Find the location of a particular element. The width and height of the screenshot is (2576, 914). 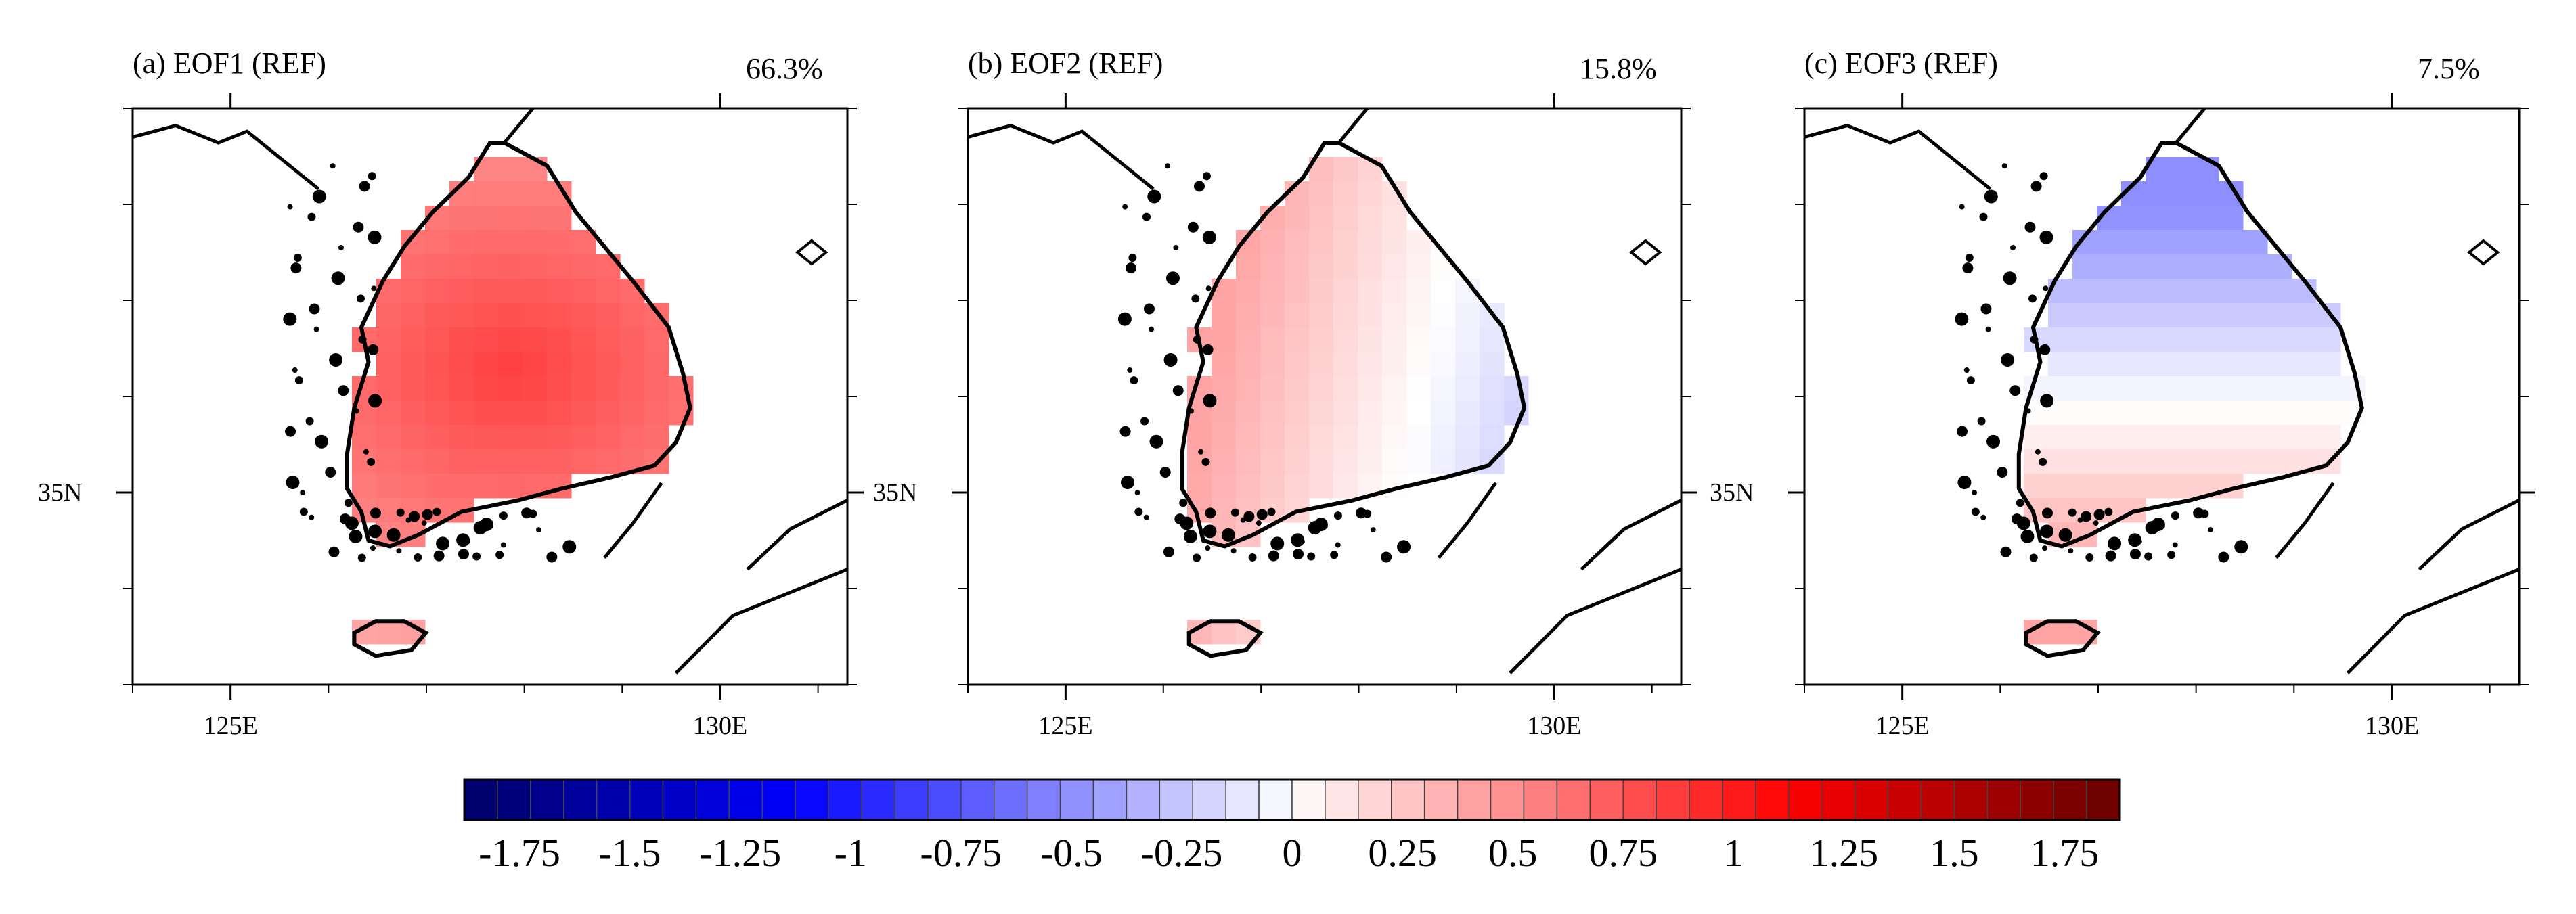

korea-coastline is located at coordinates (1353, 345).